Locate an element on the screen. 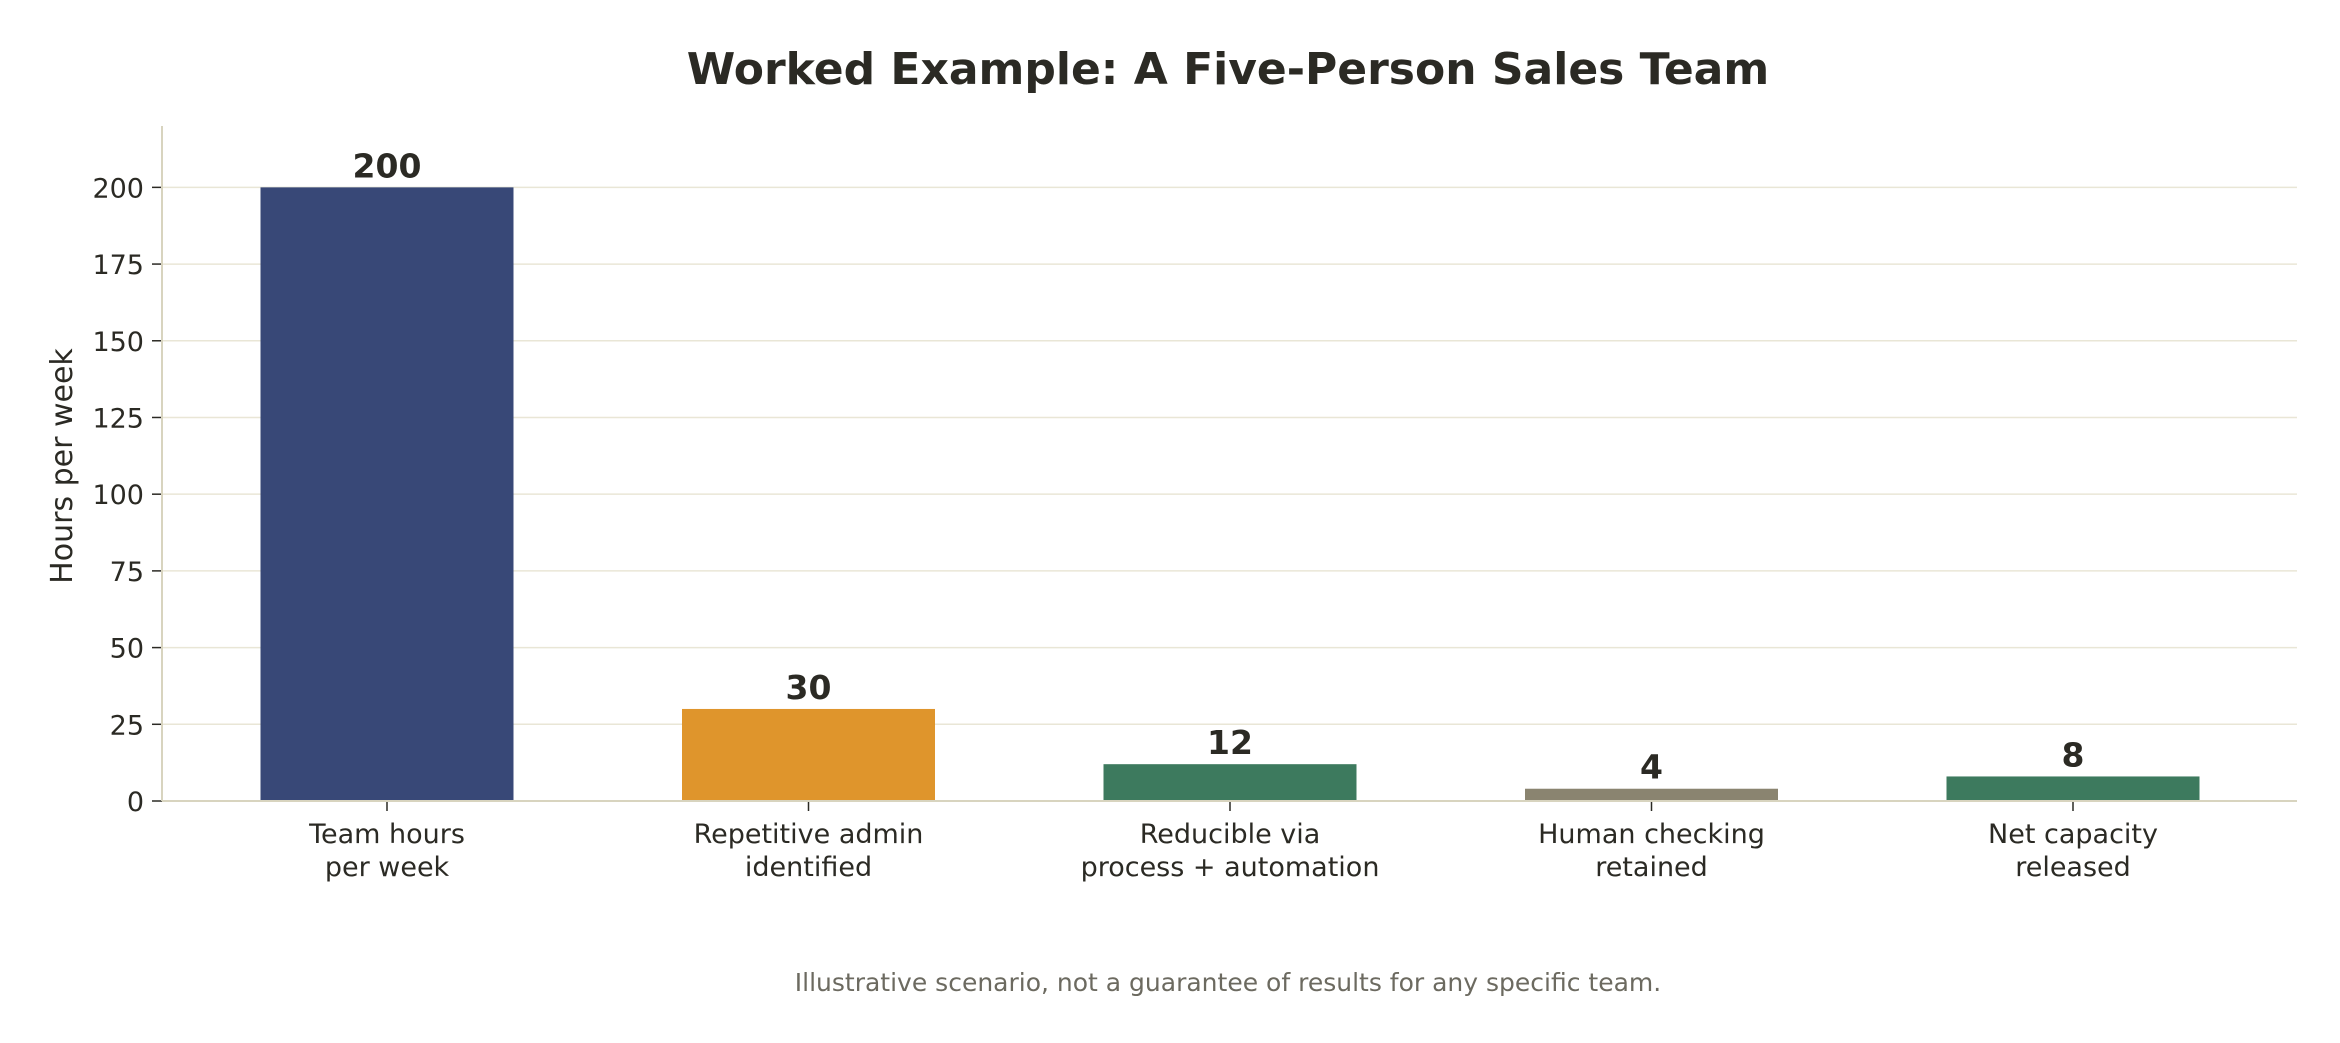  data-label: 8 is located at coordinates (2073, 754).